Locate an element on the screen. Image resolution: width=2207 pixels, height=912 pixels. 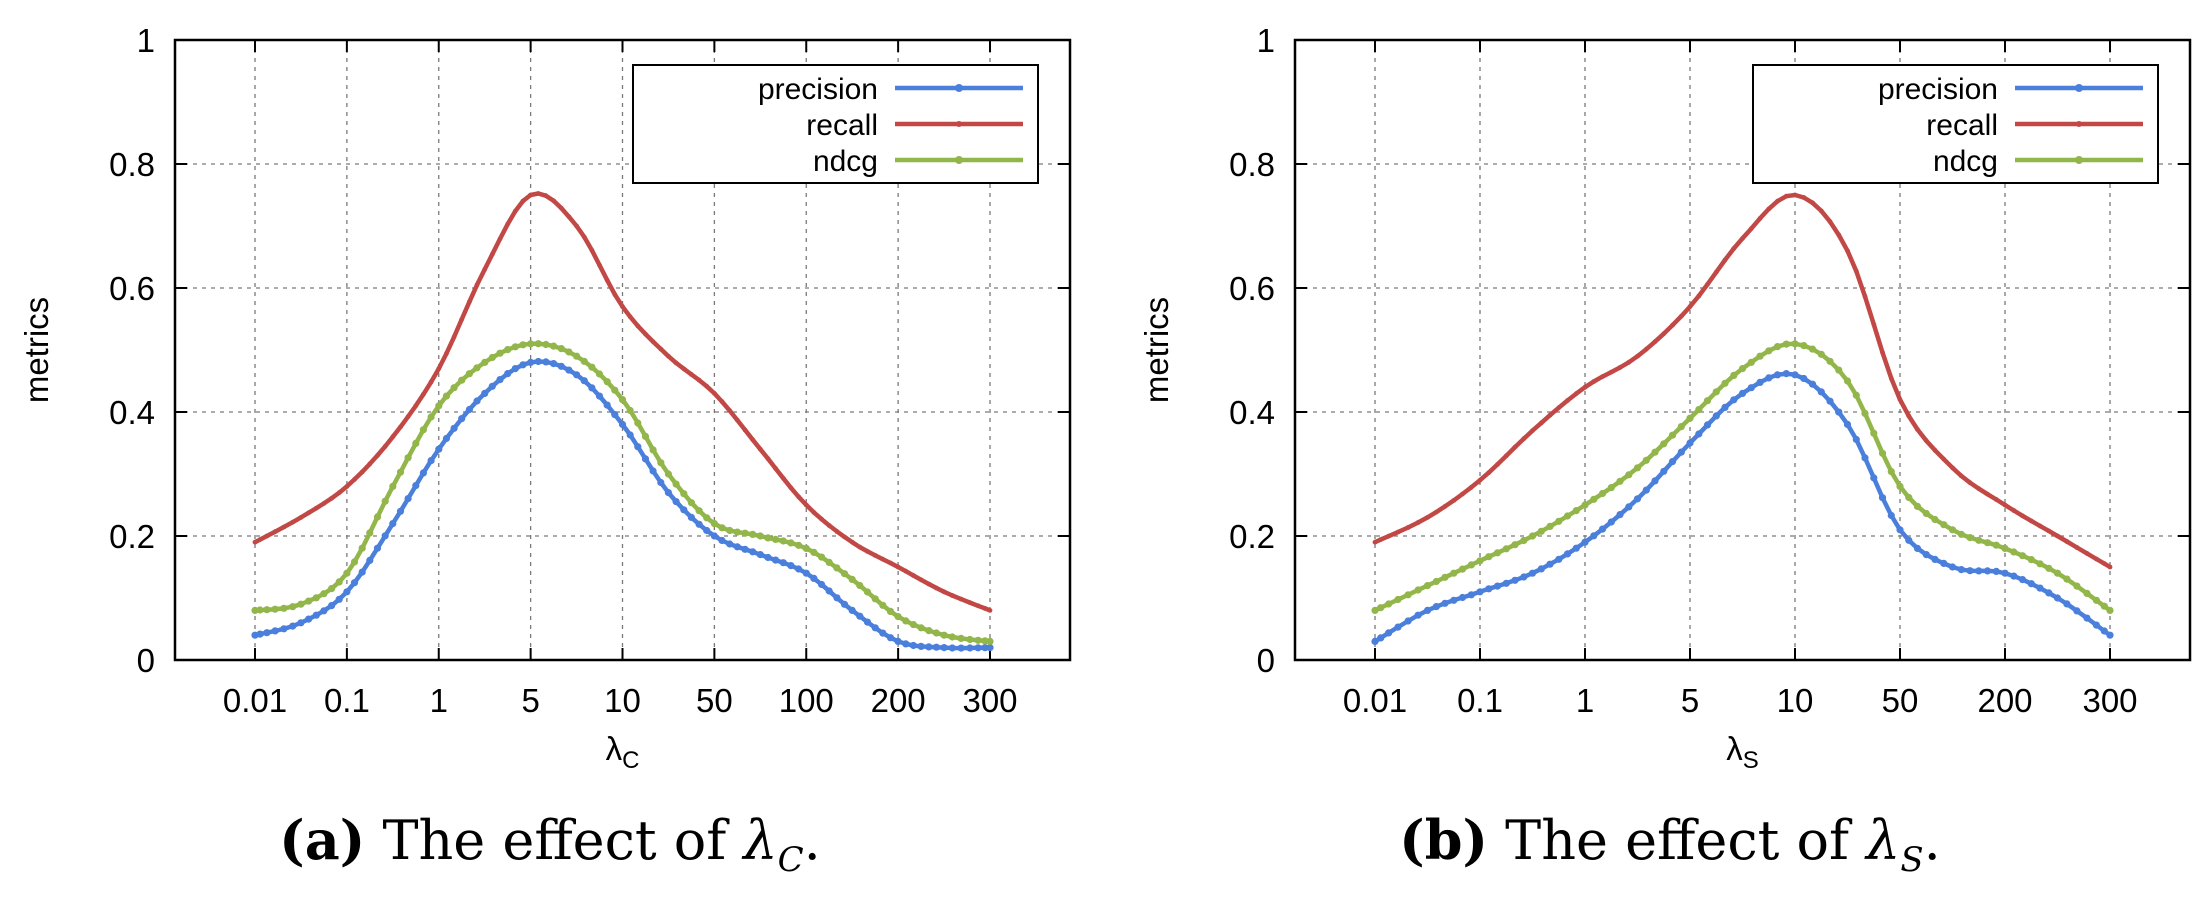
legend-marker-recall is located at coordinates (2079, 124).